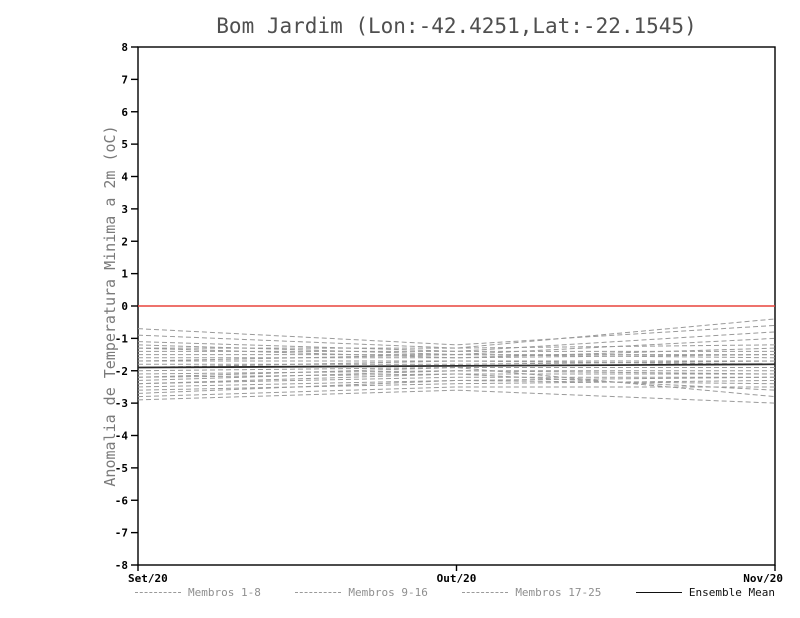 The height and width of the screenshot is (618, 800). I want to click on svg-text: 1, so click(124, 274).